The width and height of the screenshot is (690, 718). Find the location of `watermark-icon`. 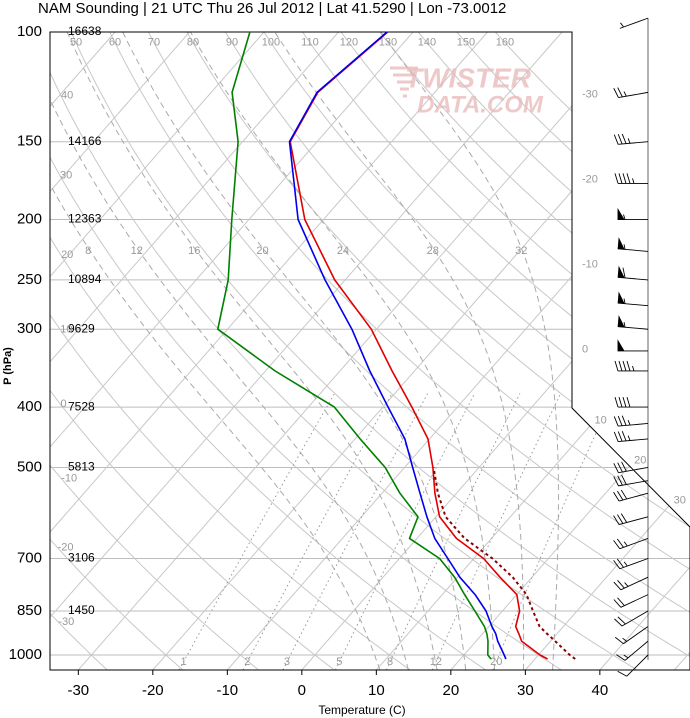

watermark-icon is located at coordinates (404, 82).